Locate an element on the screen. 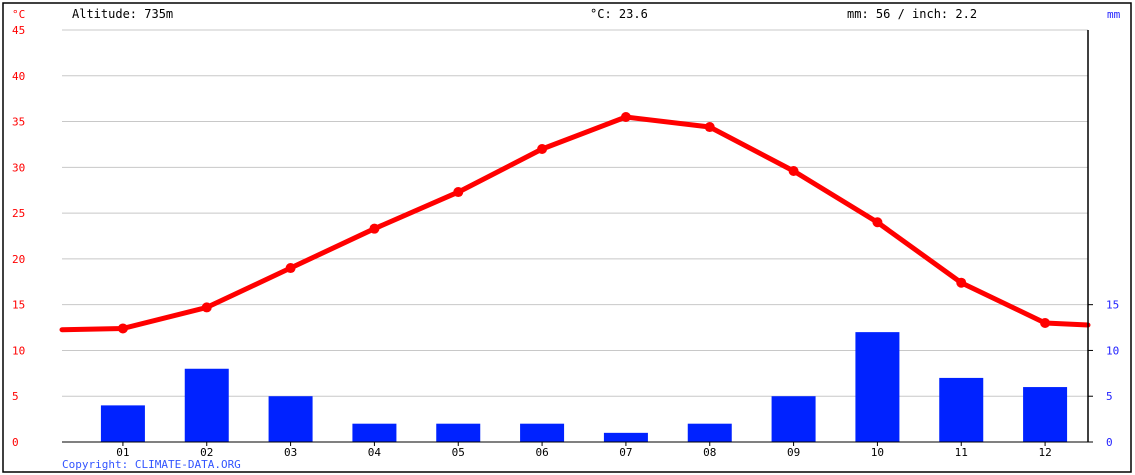 The height and width of the screenshot is (475, 1135). left-axis-ticks: 0 5 10 15 20 25 30 35 40 45 is located at coordinates (18, 236).